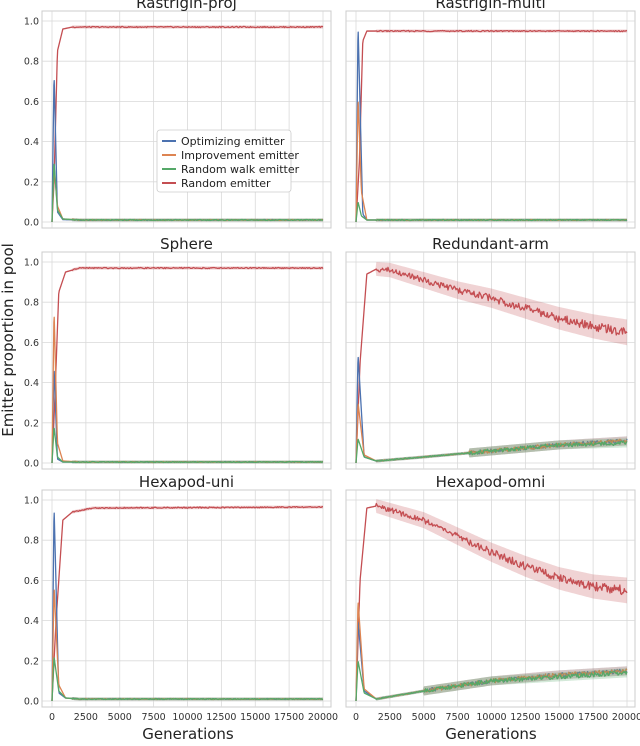 This screenshot has width=640, height=746. I want to click on legend-label: Random emitter, so click(226, 183).